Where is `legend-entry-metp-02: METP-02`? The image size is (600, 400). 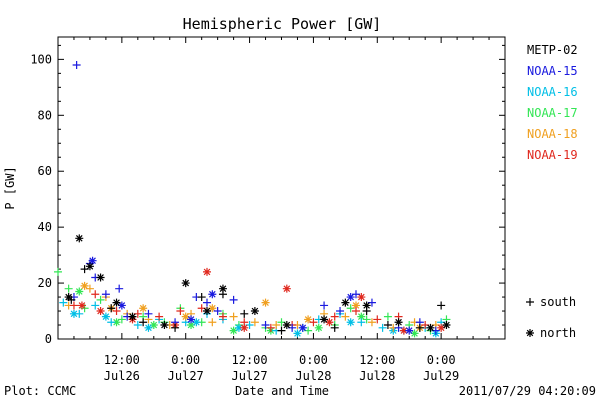
legend-entry-metp-02: METP-02 is located at coordinates (552, 50).